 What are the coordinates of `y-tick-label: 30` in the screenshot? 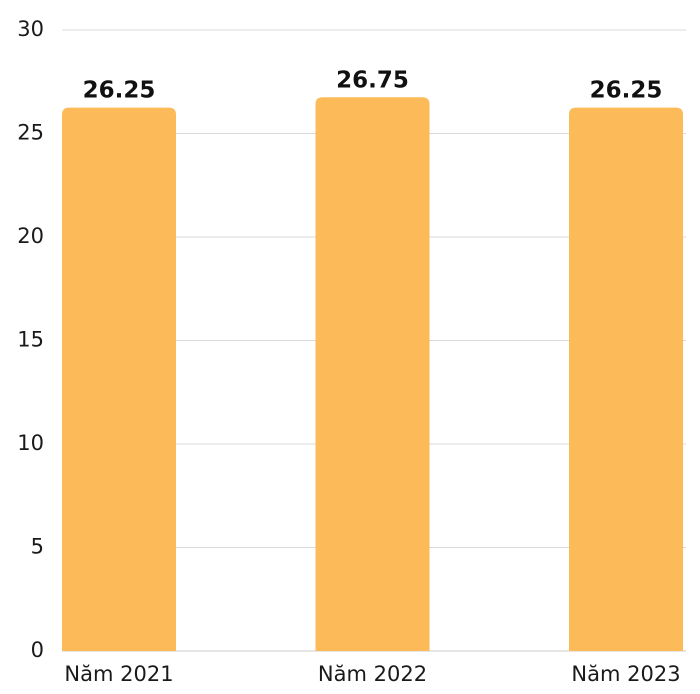 It's located at (30, 29).